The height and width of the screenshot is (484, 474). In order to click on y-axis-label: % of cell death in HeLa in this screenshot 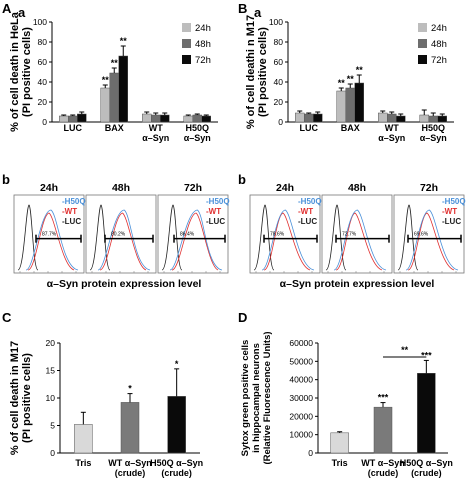, I will do `click(15, 71)`.